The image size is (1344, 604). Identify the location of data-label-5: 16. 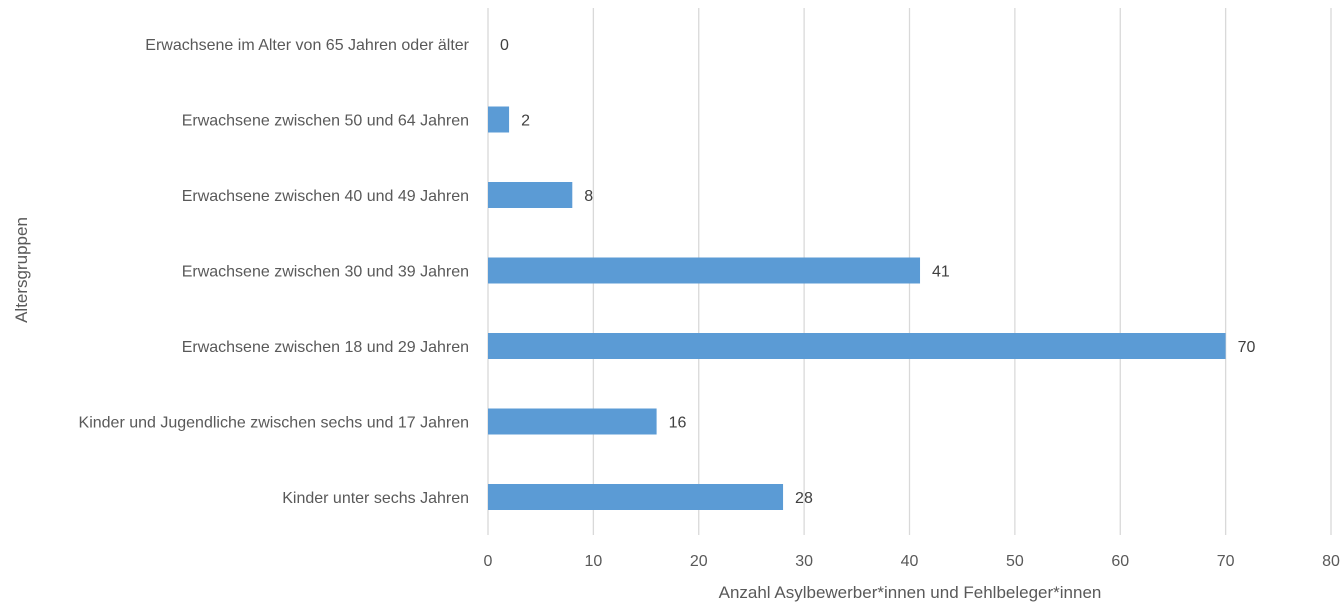
(678, 423).